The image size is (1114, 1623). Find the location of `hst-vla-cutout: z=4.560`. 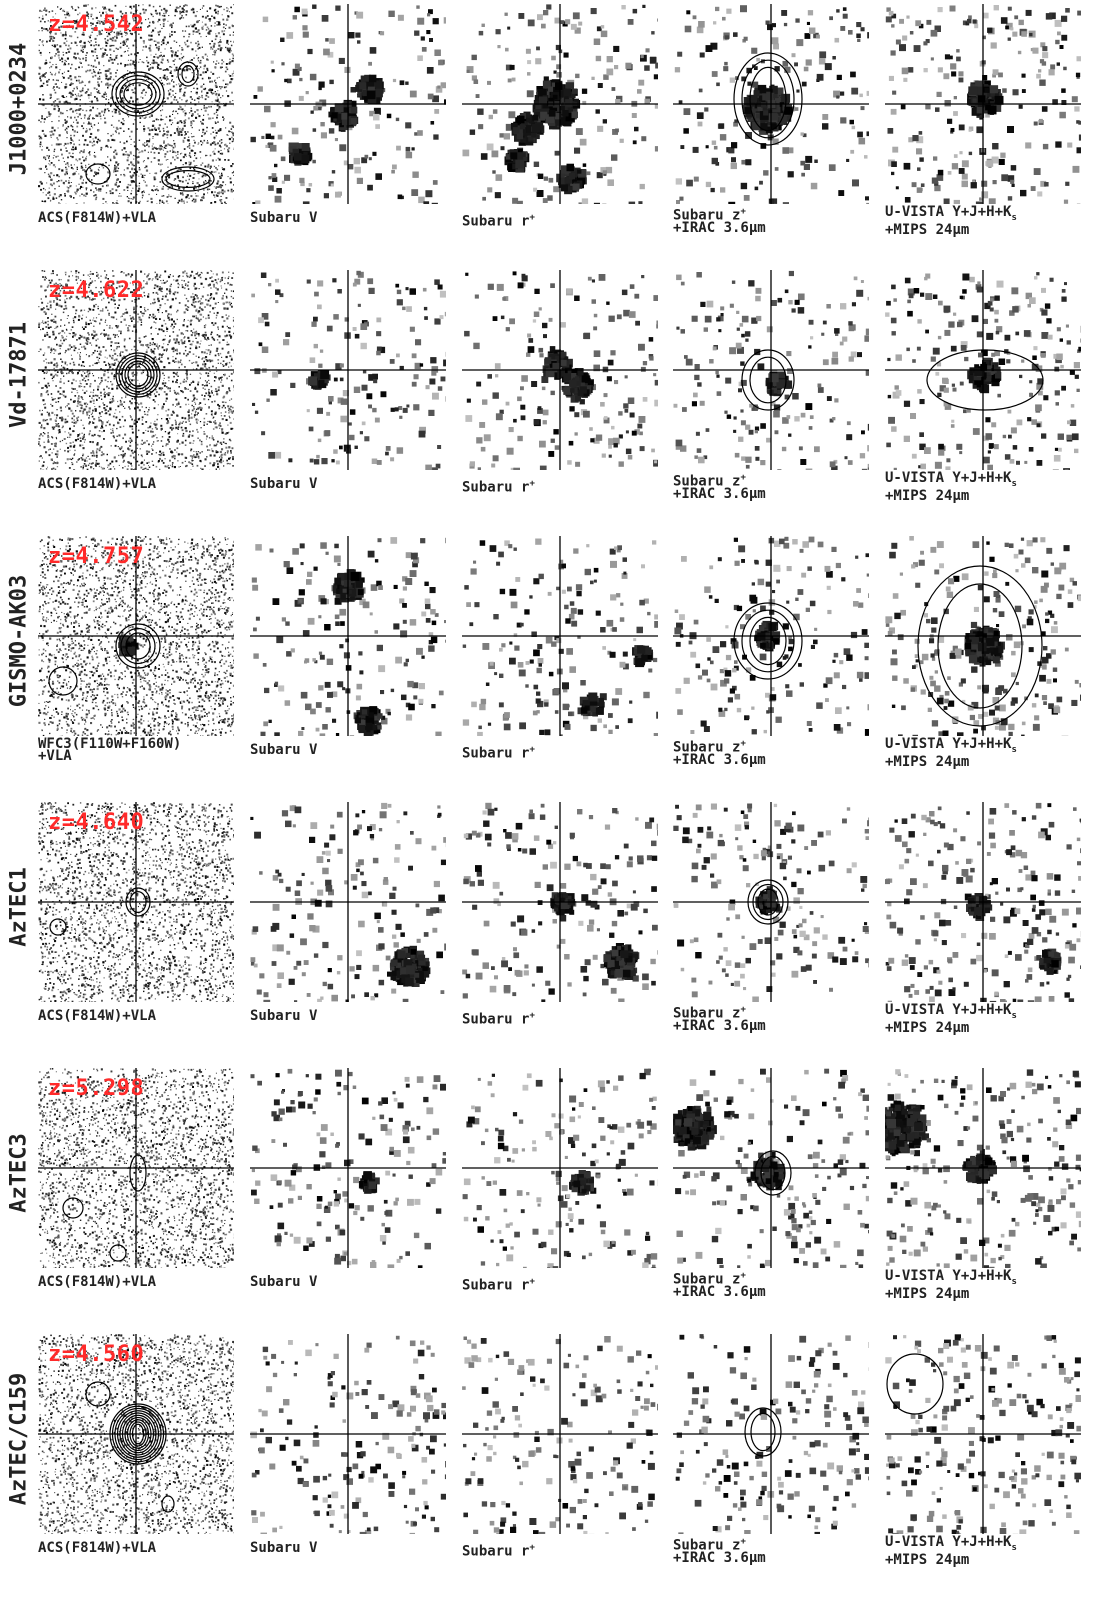

hst-vla-cutout: z=4.560 is located at coordinates (136, 1434).